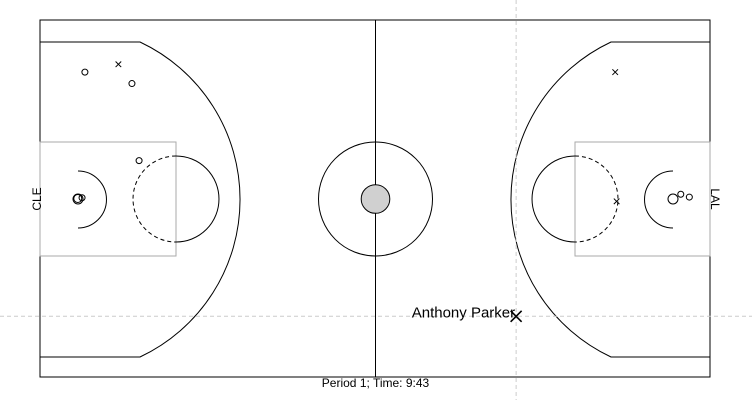 The image size is (752, 400). What do you see at coordinates (154, 199) in the screenshot?
I see `left-free-throw-circle-dashed` at bounding box center [154, 199].